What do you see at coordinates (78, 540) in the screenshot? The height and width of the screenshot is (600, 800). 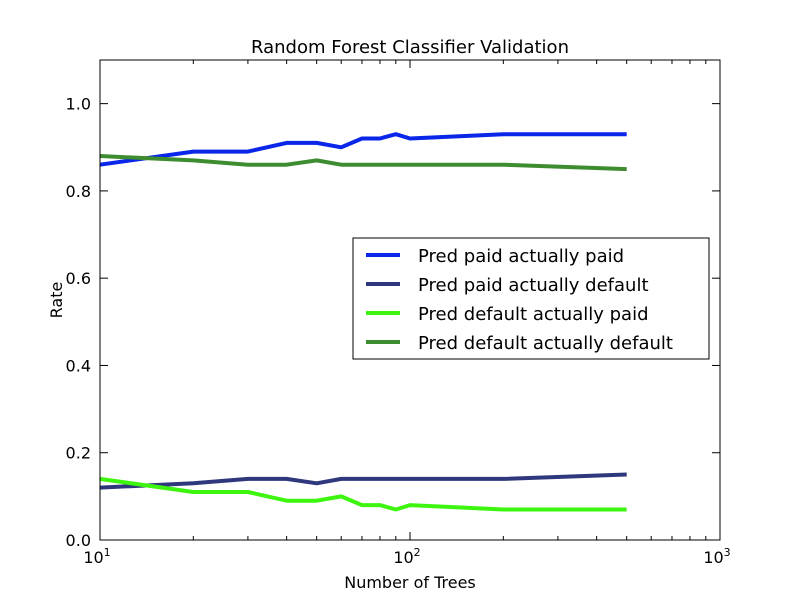 I see `y-tick-label: 0.0` at bounding box center [78, 540].